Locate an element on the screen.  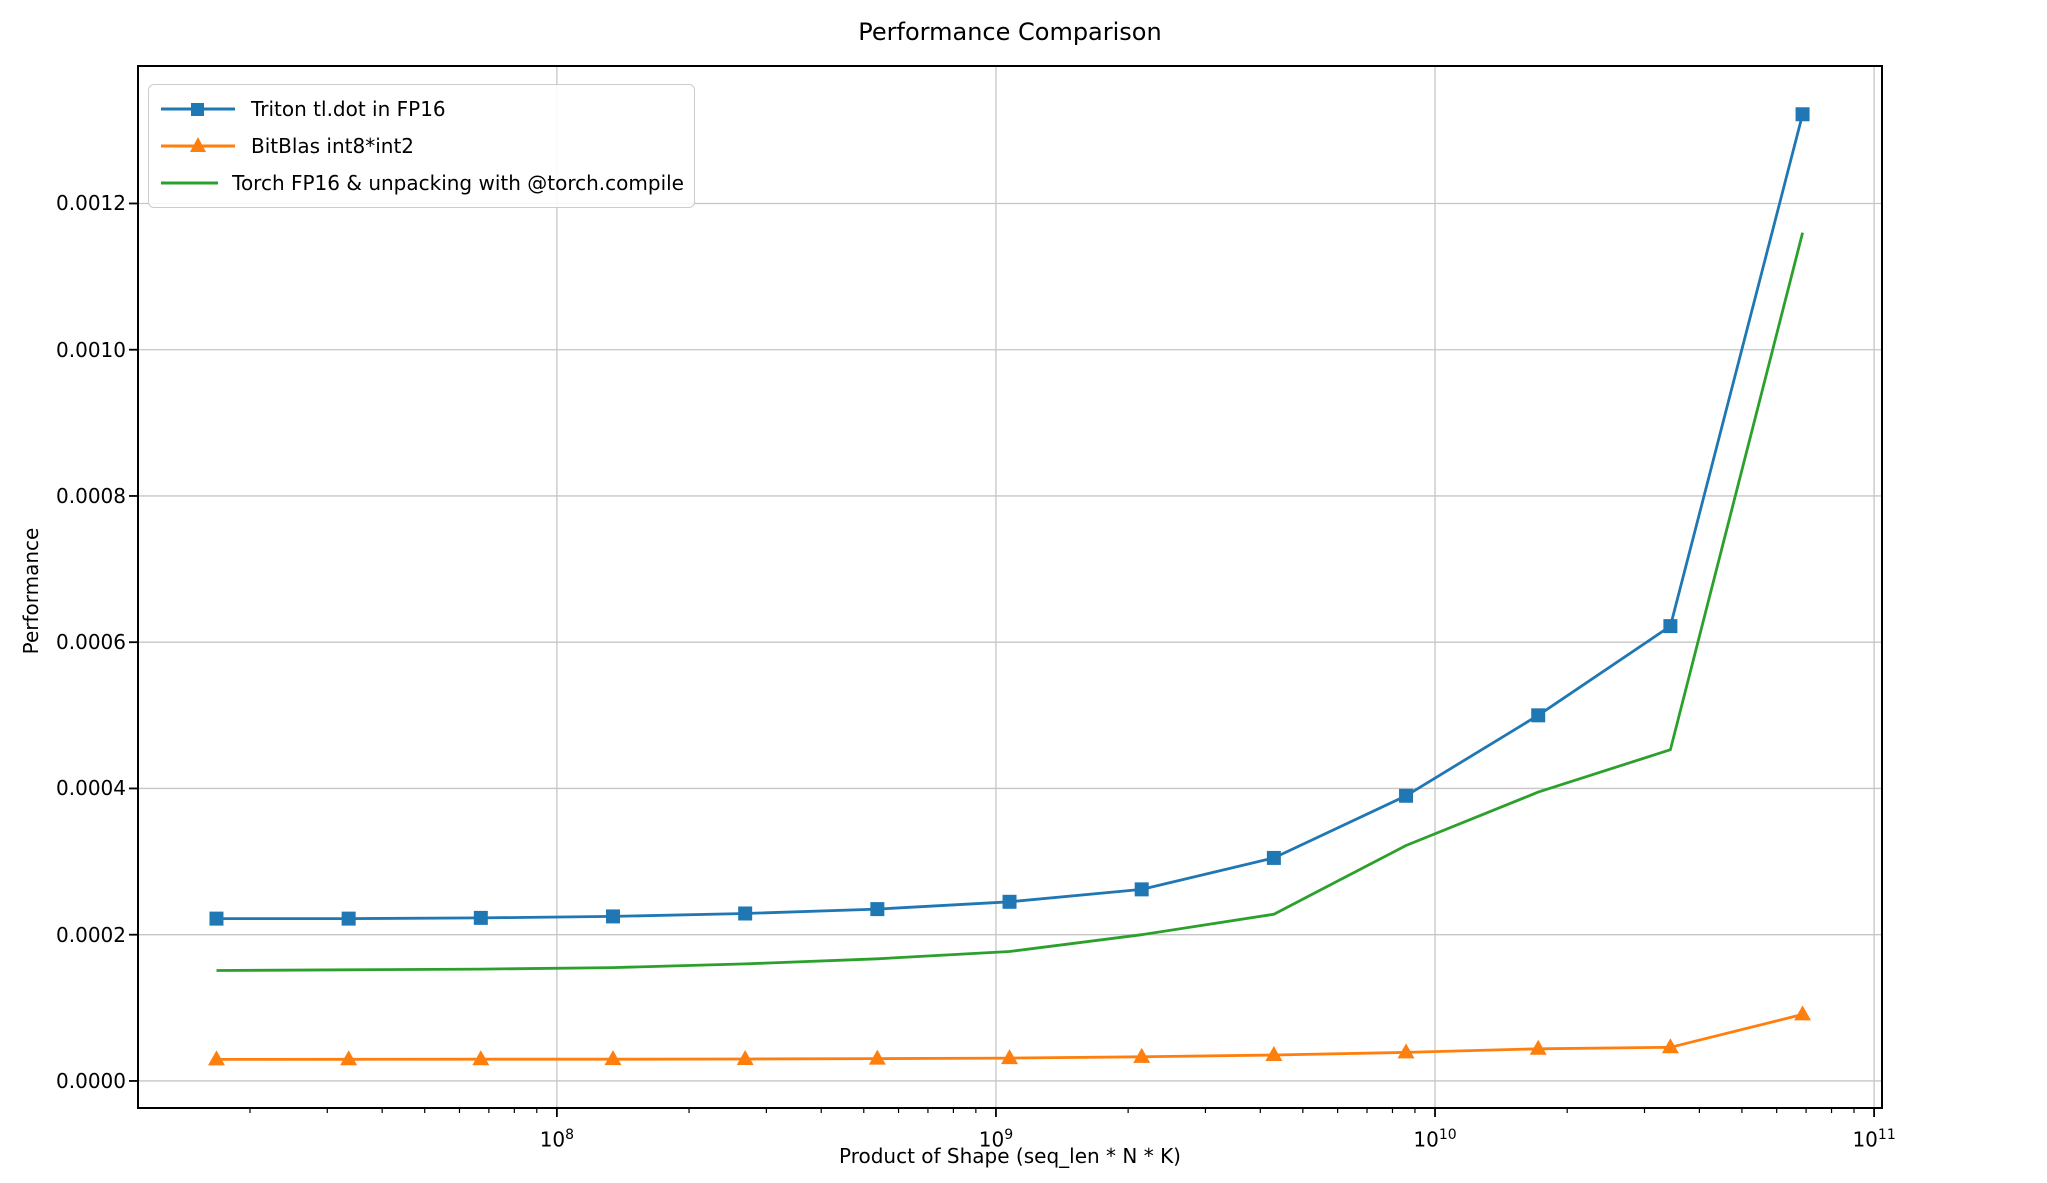
chart-title: Performance Comparison is located at coordinates (1010, 32).